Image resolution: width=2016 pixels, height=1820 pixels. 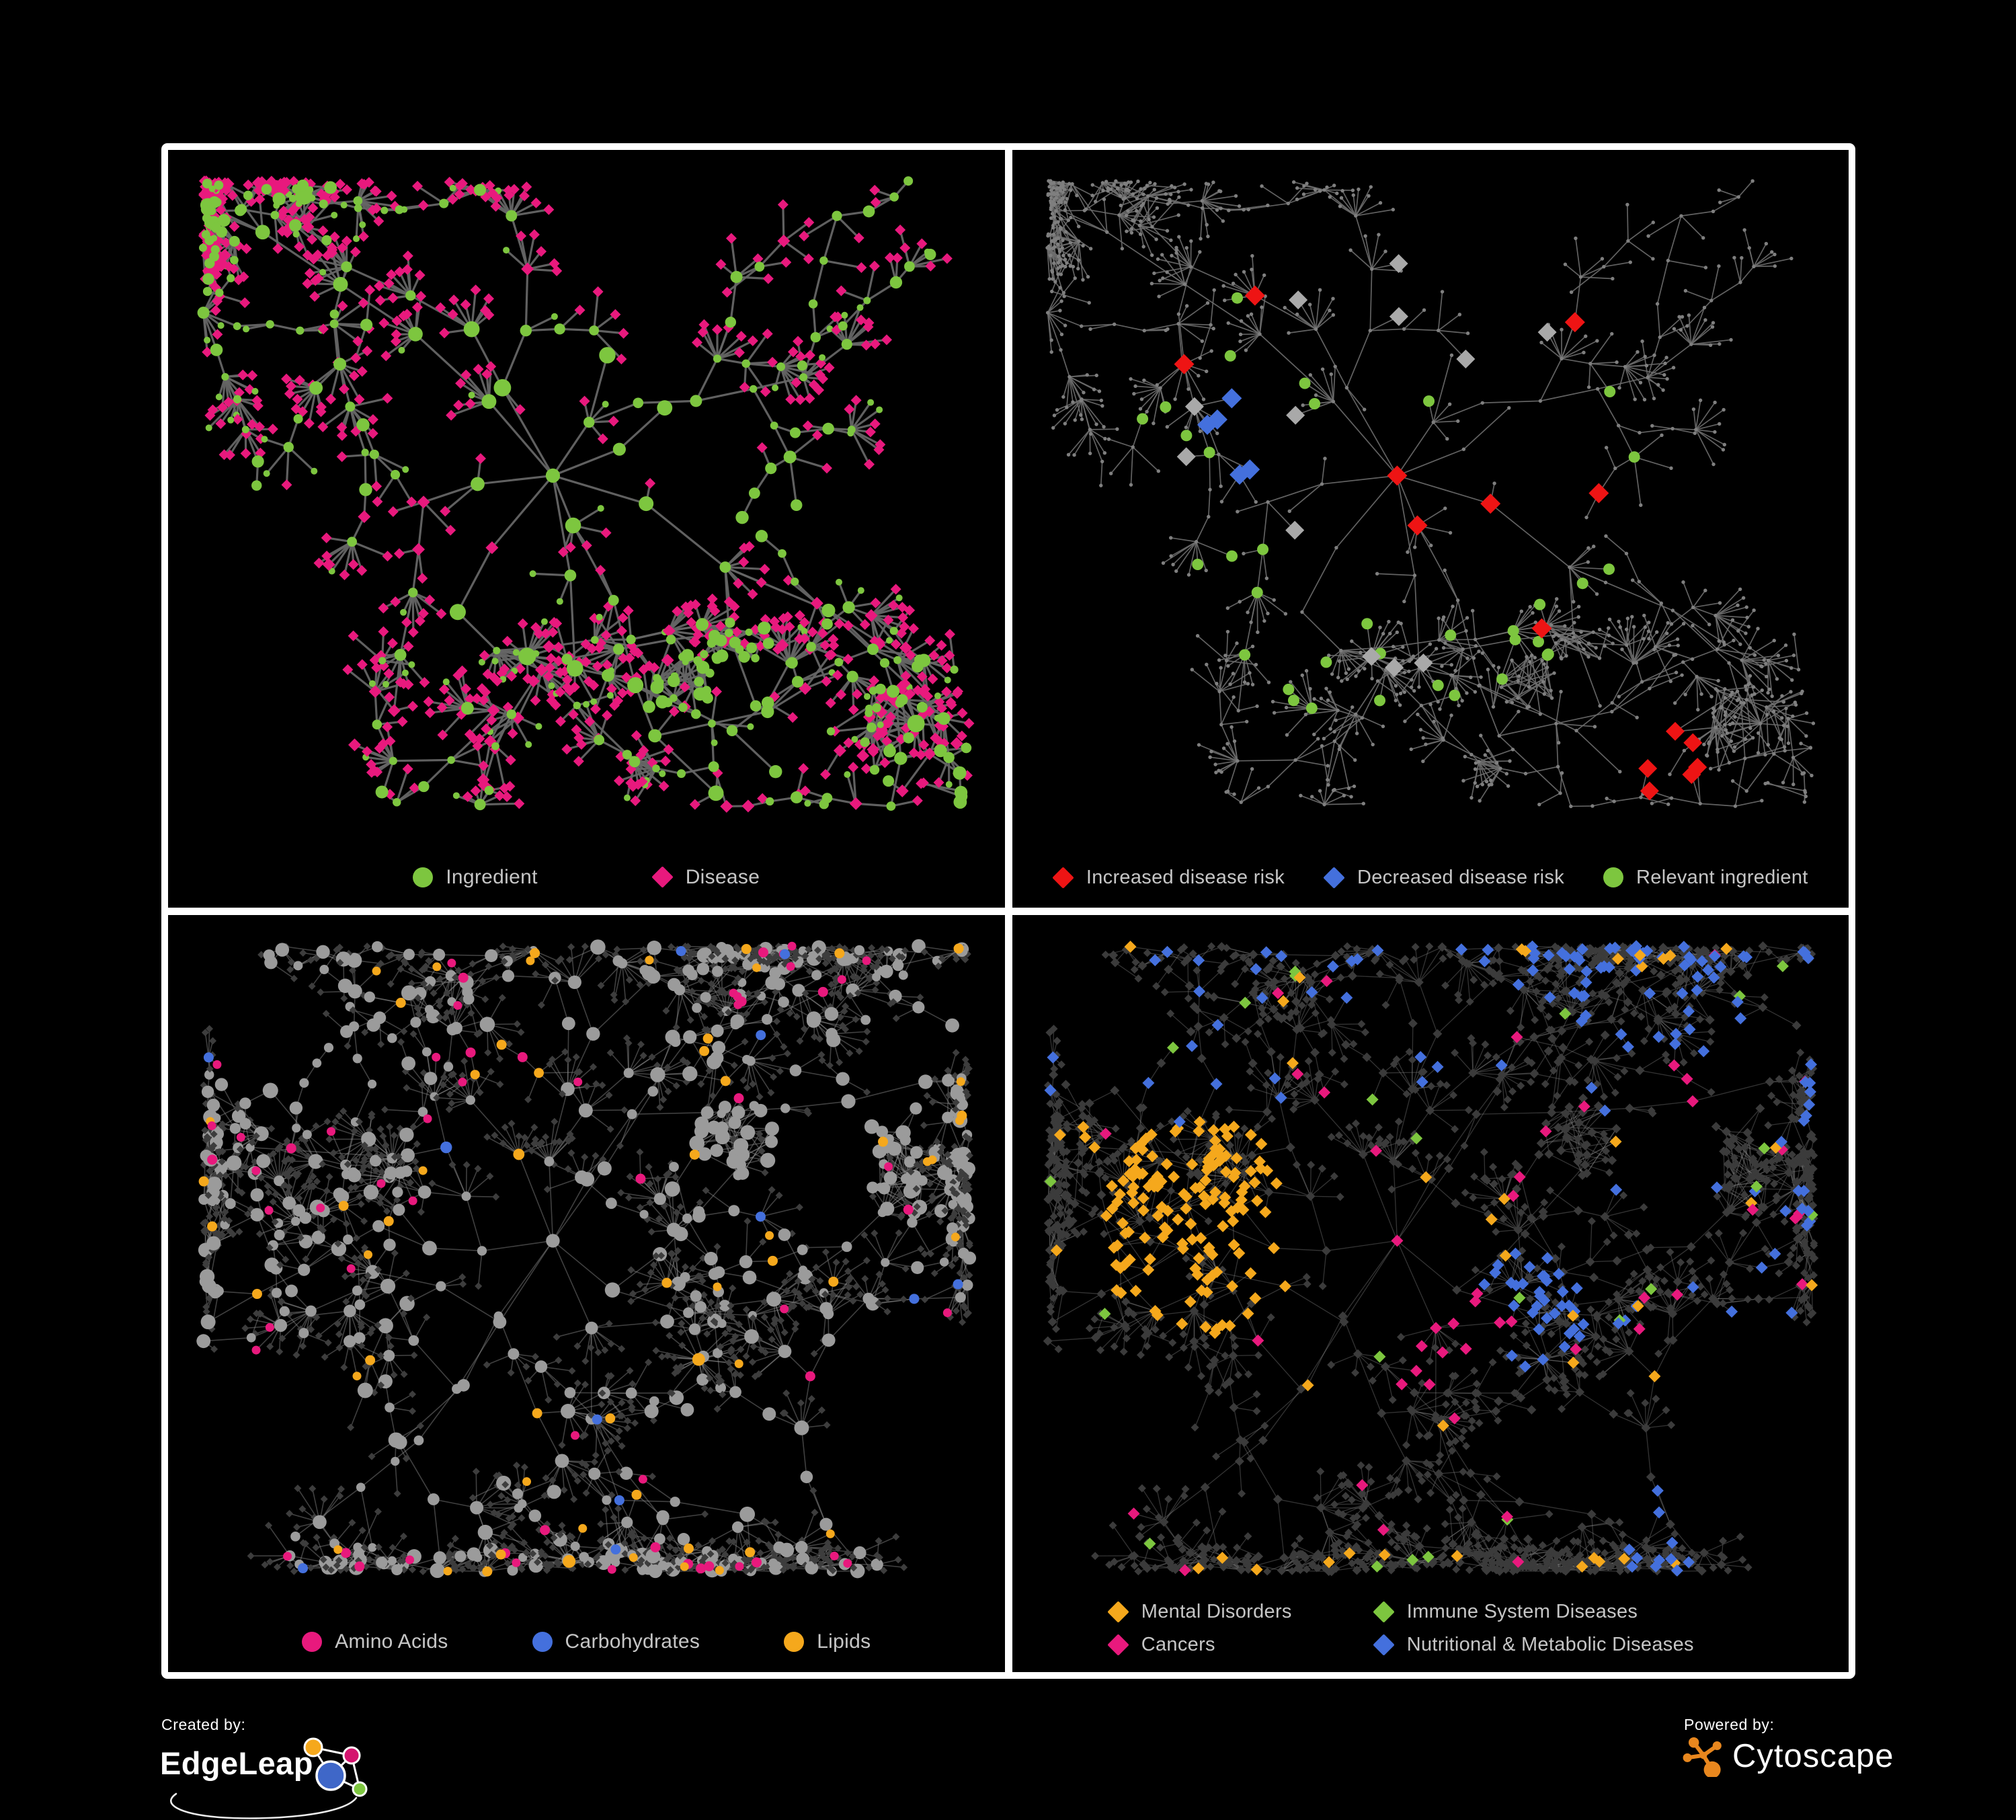 I want to click on edgeleap-wordmark: EdgeLeap, so click(x=236, y=1763).